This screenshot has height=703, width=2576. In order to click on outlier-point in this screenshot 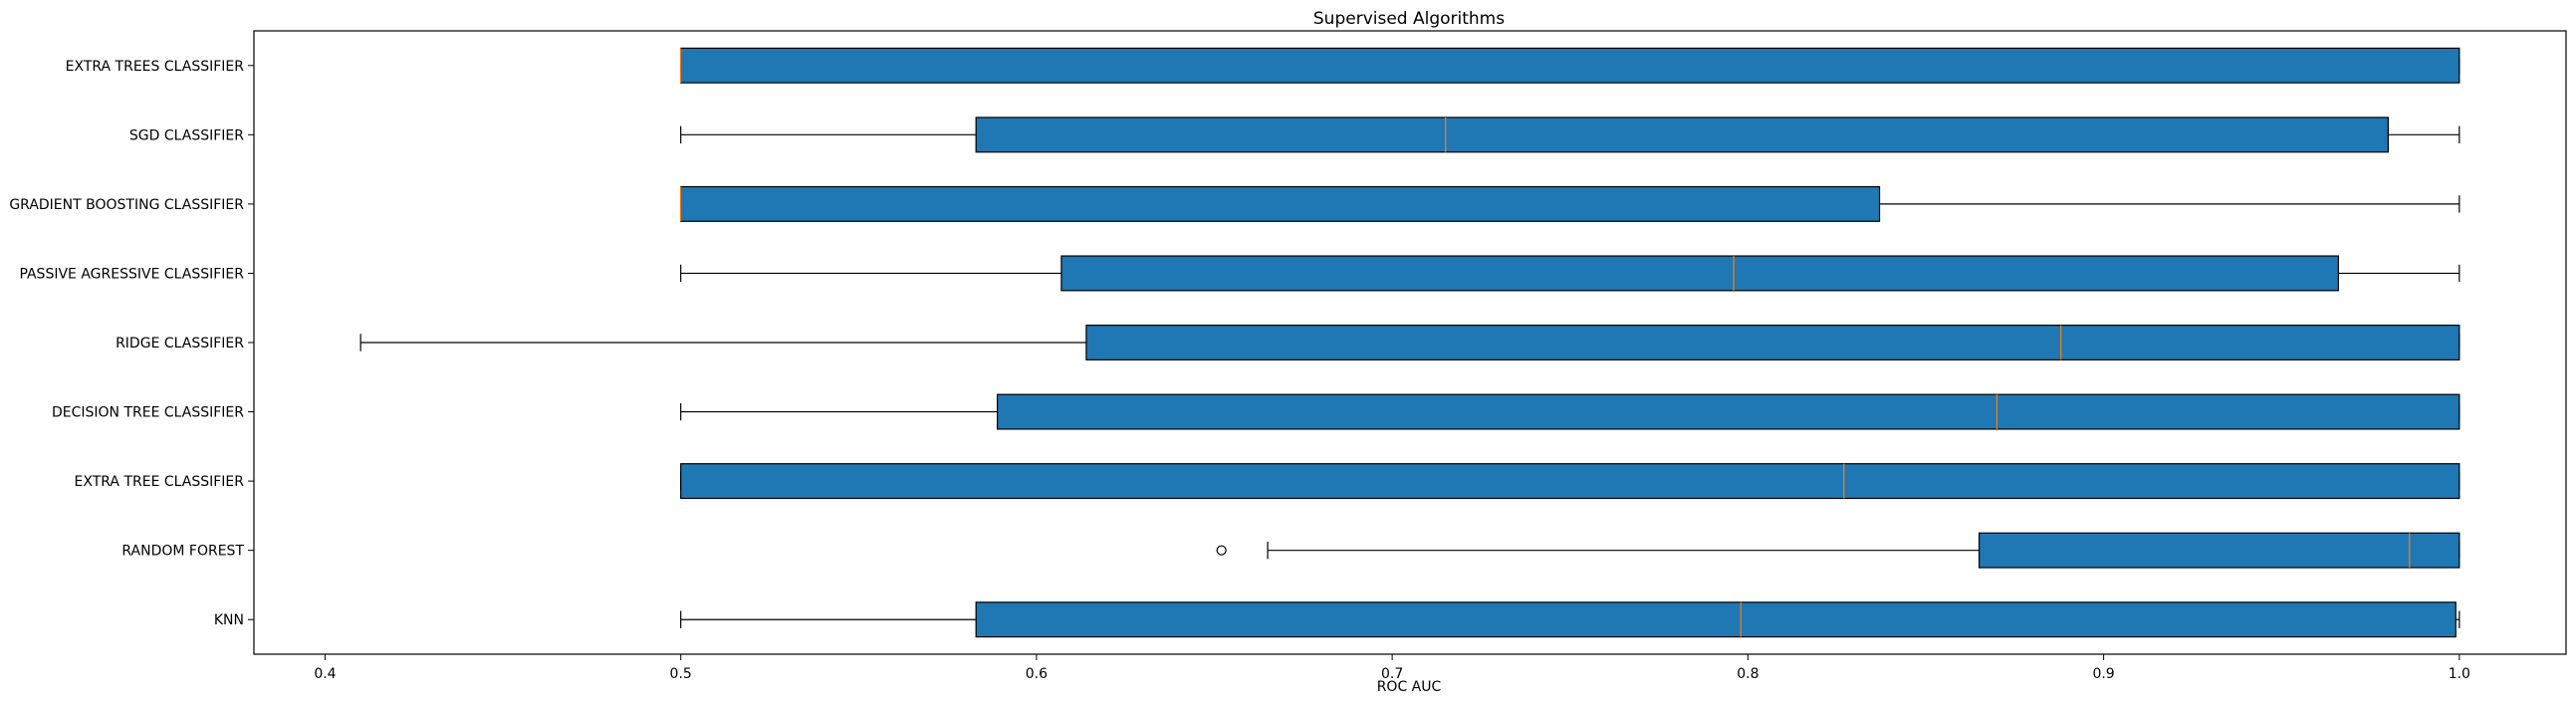, I will do `click(1221, 550)`.